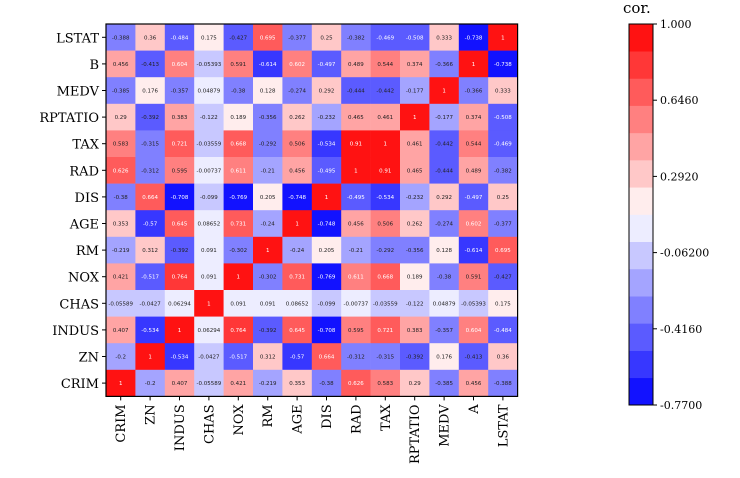 This screenshot has height=478, width=740. I want to click on heatmap-cell-value: 0.456, so click(474, 384).